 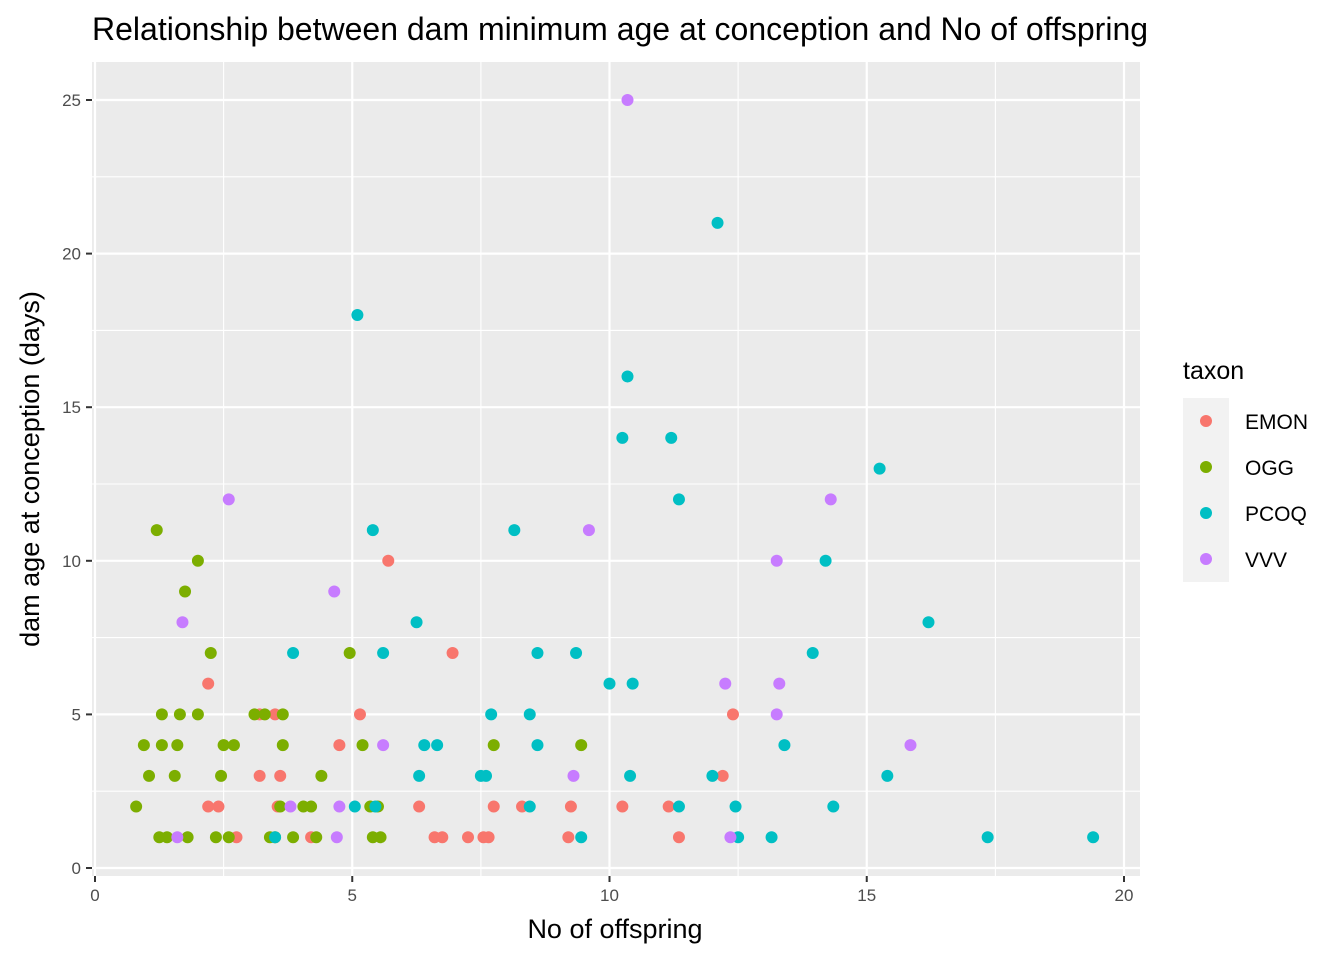 I want to click on x-axis: 0 5 10 15 20, so click(x=611, y=890).